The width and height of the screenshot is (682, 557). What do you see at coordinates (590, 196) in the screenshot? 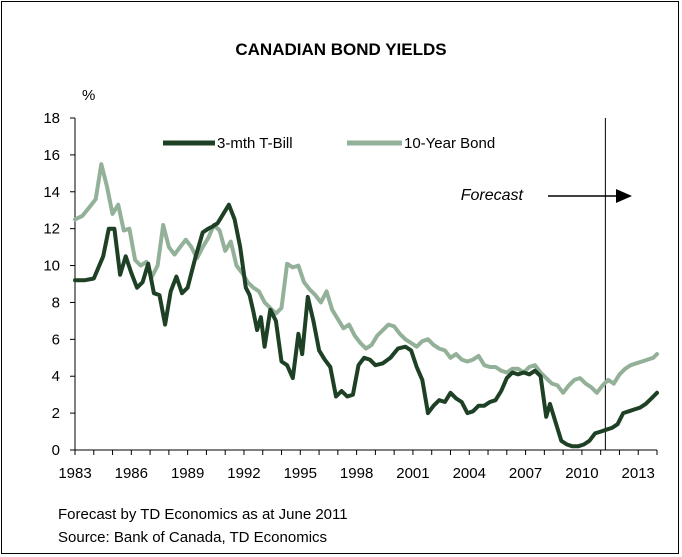
I see `forecast-arrow` at bounding box center [590, 196].